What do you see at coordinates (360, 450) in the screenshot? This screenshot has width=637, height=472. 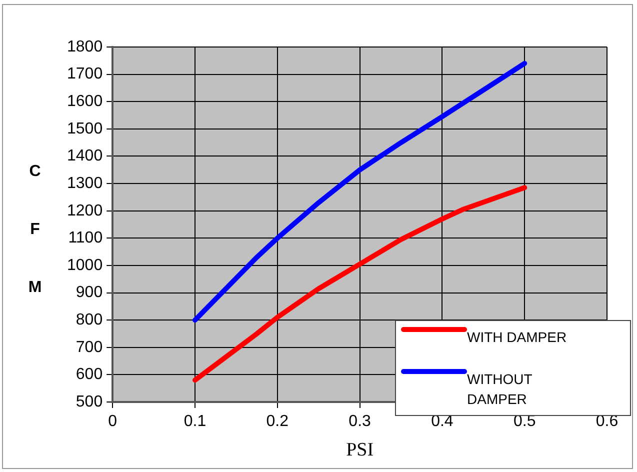 I see `x-axis-title: PSI` at bounding box center [360, 450].